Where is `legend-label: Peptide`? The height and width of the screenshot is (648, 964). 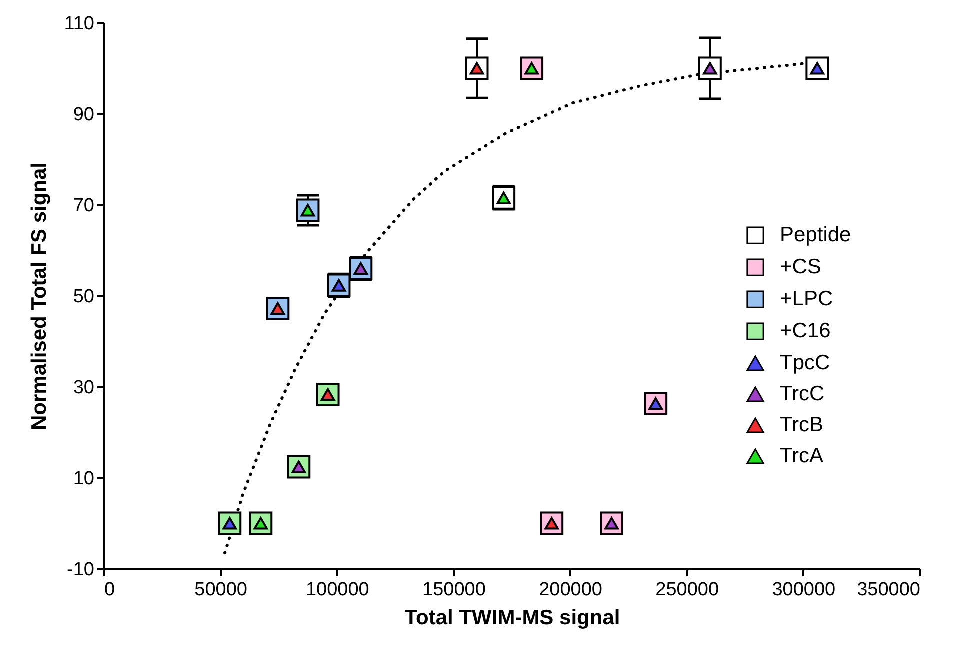
legend-label: Peptide is located at coordinates (816, 235).